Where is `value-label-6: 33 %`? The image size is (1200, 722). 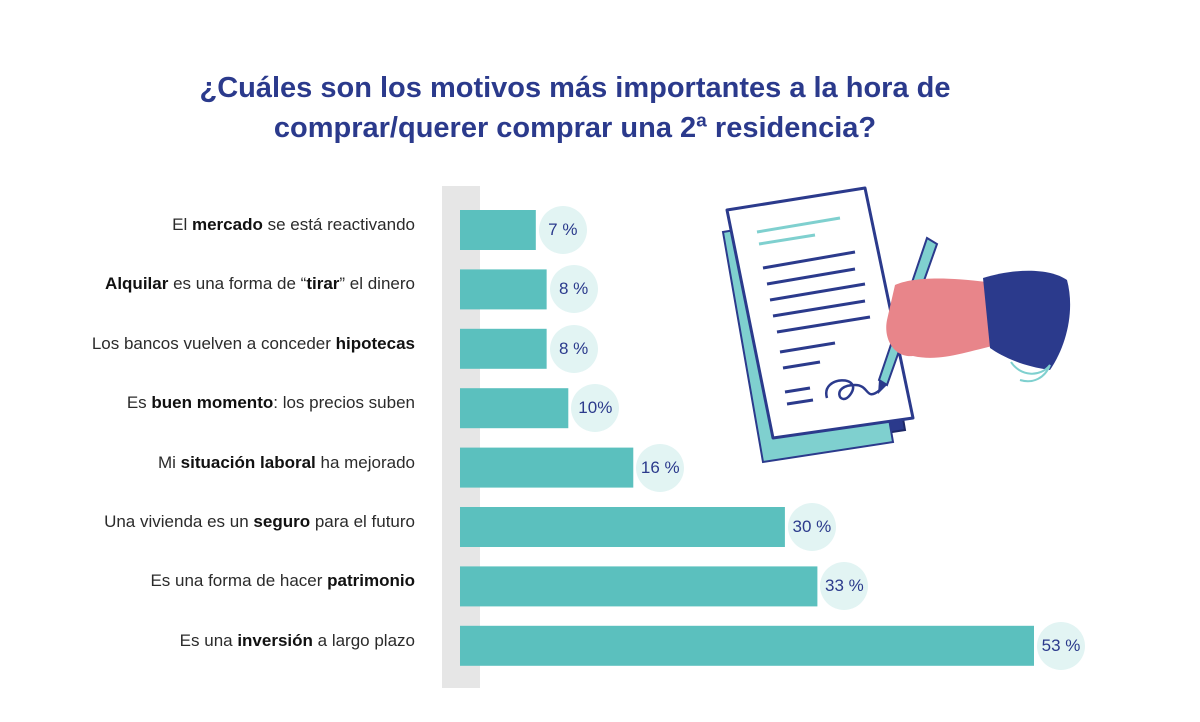
value-label-6: 33 % is located at coordinates (844, 586).